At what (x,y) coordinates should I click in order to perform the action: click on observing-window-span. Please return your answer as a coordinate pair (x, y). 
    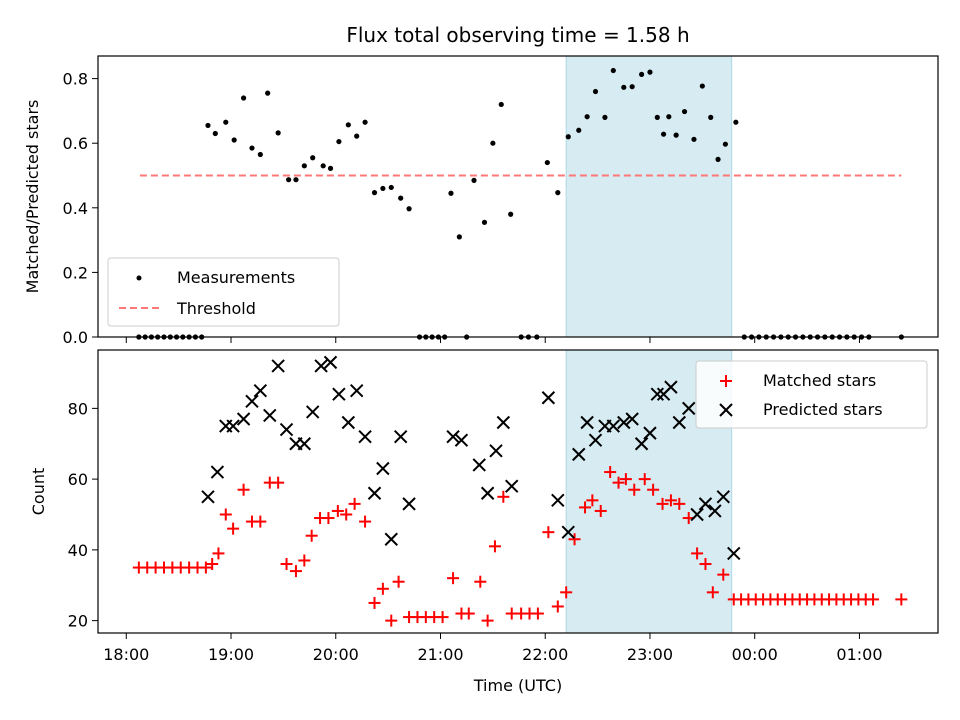
    Looking at the image, I should click on (649, 196).